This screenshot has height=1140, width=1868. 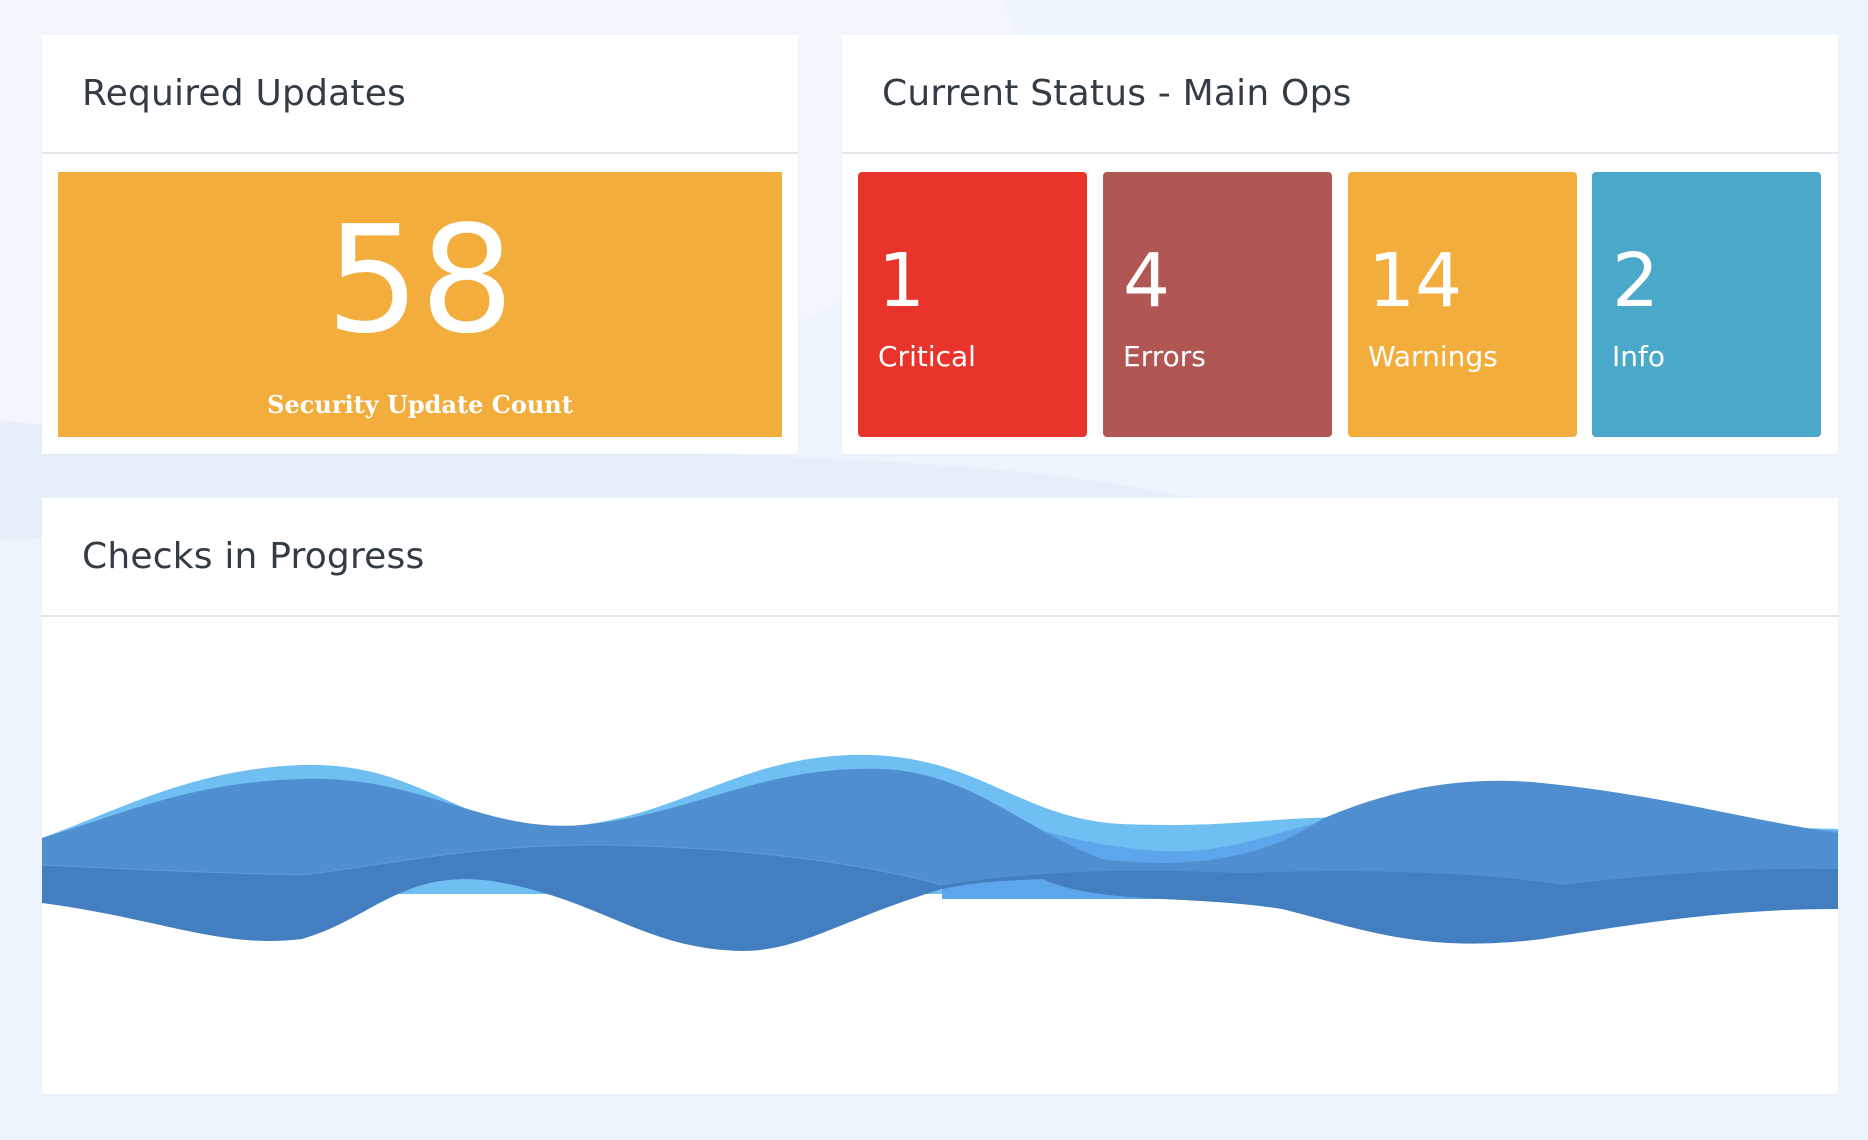 What do you see at coordinates (420, 280) in the screenshot?
I see `security-update-count: 58` at bounding box center [420, 280].